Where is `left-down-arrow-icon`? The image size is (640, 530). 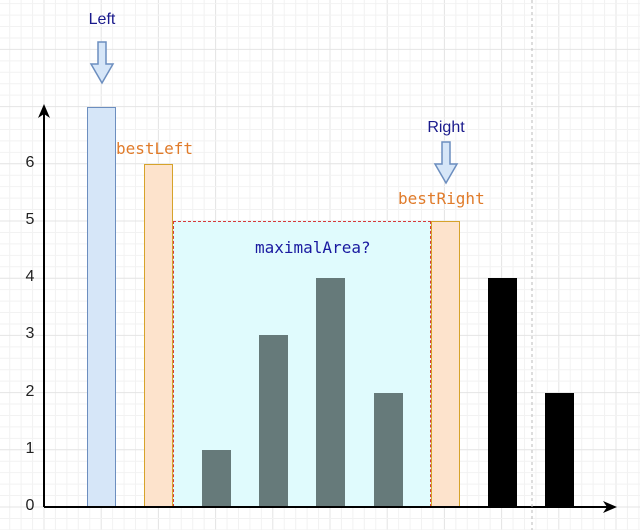 left-down-arrow-icon is located at coordinates (102, 63).